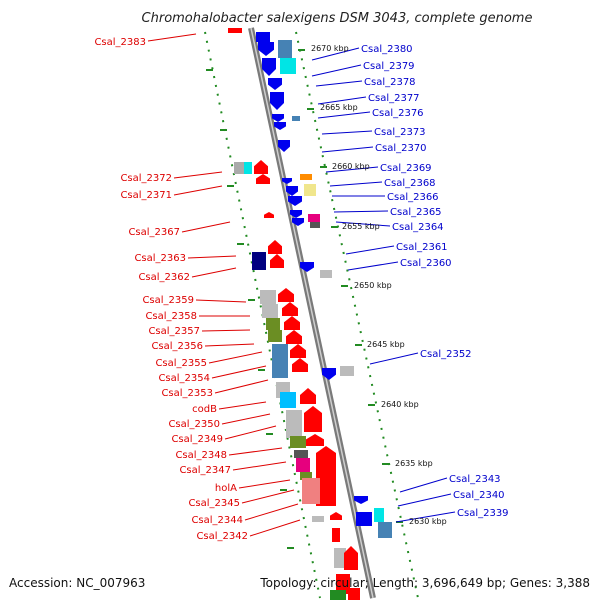 Image resolution: width=600 pixels, height=600 pixels. What do you see at coordinates (351, 166) in the screenshot?
I see `kbp-label: 2660 kbp` at bounding box center [351, 166].